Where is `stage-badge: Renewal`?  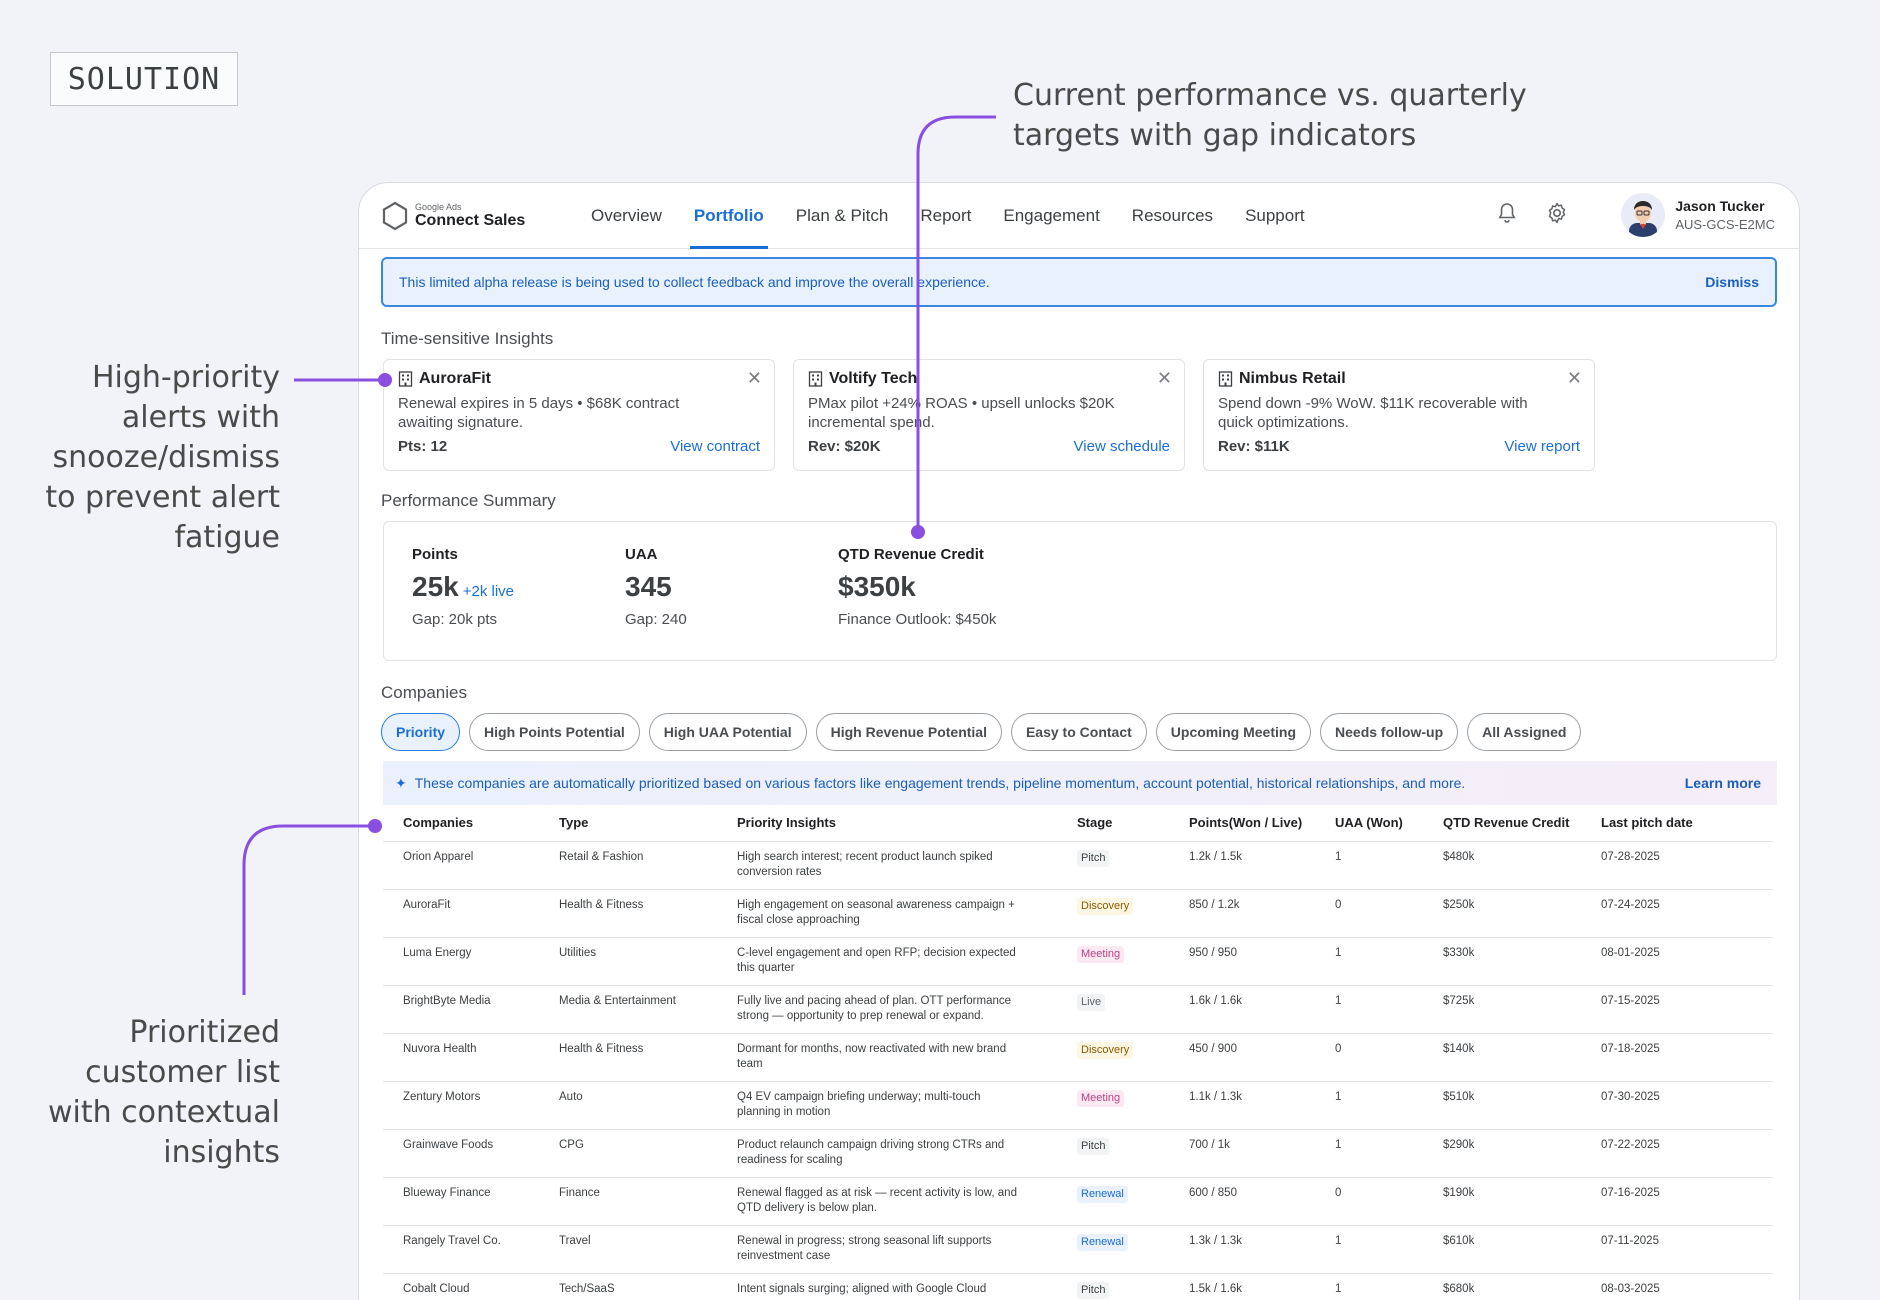
stage-badge: Renewal is located at coordinates (1102, 1242).